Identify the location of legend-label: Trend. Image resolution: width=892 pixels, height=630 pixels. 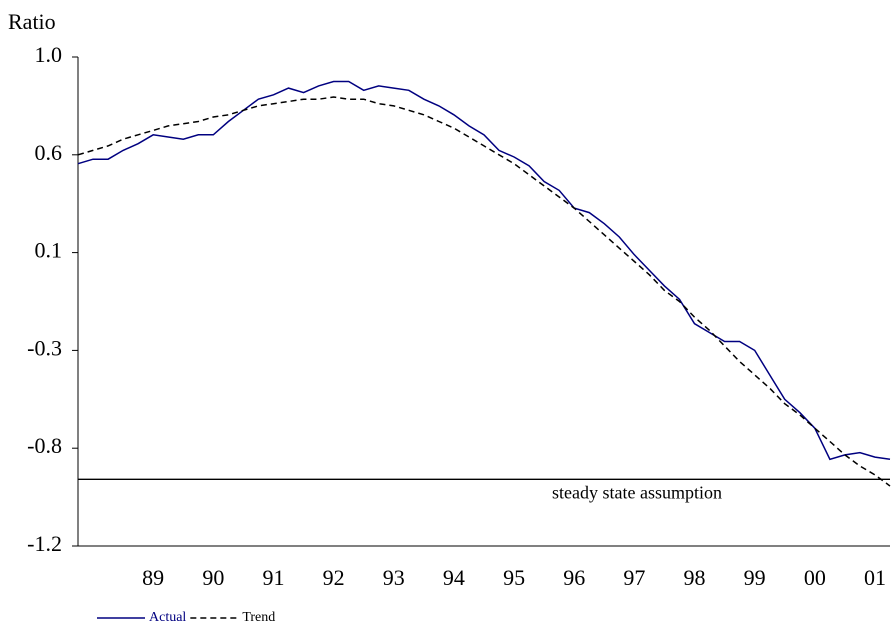
(258, 617).